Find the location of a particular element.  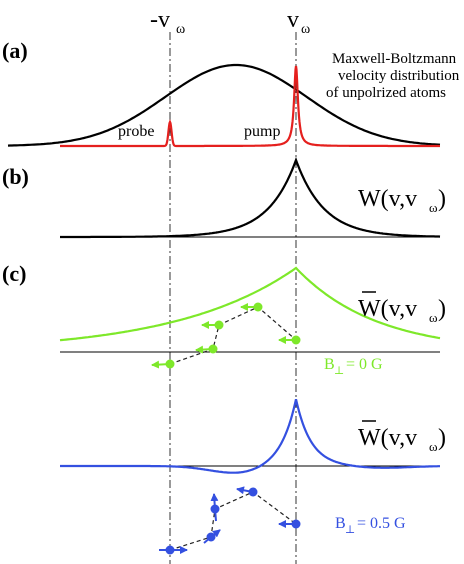

neg-v-omega-subscript: ω is located at coordinates (180, 29).